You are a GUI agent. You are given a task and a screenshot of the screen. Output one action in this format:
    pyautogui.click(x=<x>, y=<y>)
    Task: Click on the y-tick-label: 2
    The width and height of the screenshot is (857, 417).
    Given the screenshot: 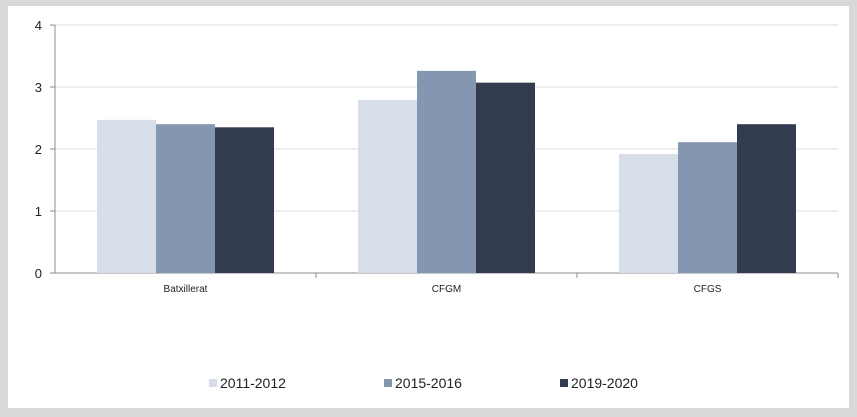 What is the action you would take?
    pyautogui.click(x=38, y=149)
    